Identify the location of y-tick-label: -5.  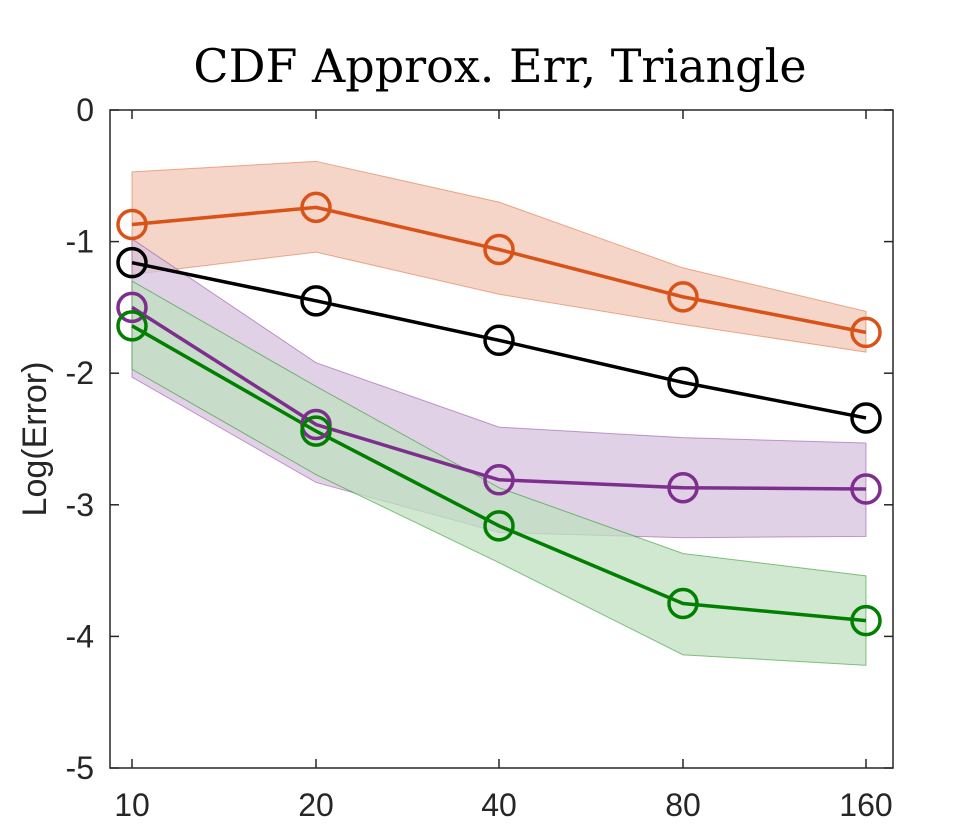
(80, 768).